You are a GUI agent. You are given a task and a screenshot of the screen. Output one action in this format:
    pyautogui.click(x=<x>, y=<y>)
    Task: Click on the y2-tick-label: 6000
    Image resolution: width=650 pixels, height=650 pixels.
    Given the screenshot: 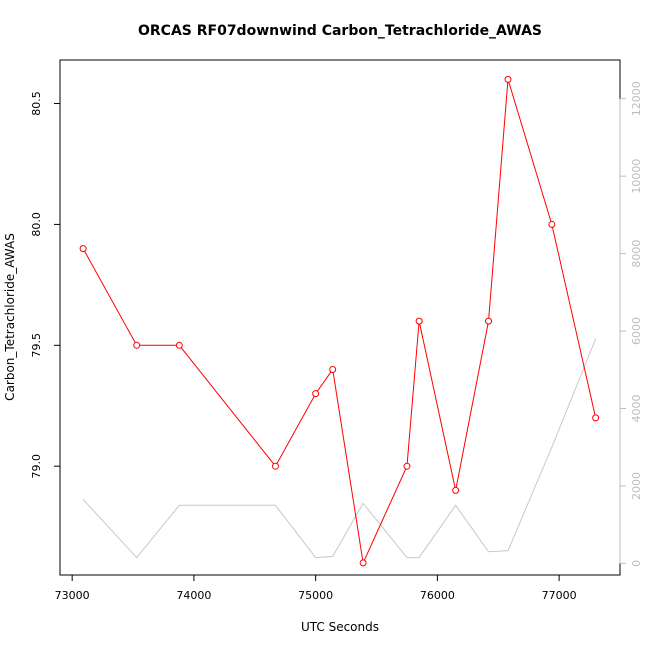 What is the action you would take?
    pyautogui.click(x=636, y=331)
    